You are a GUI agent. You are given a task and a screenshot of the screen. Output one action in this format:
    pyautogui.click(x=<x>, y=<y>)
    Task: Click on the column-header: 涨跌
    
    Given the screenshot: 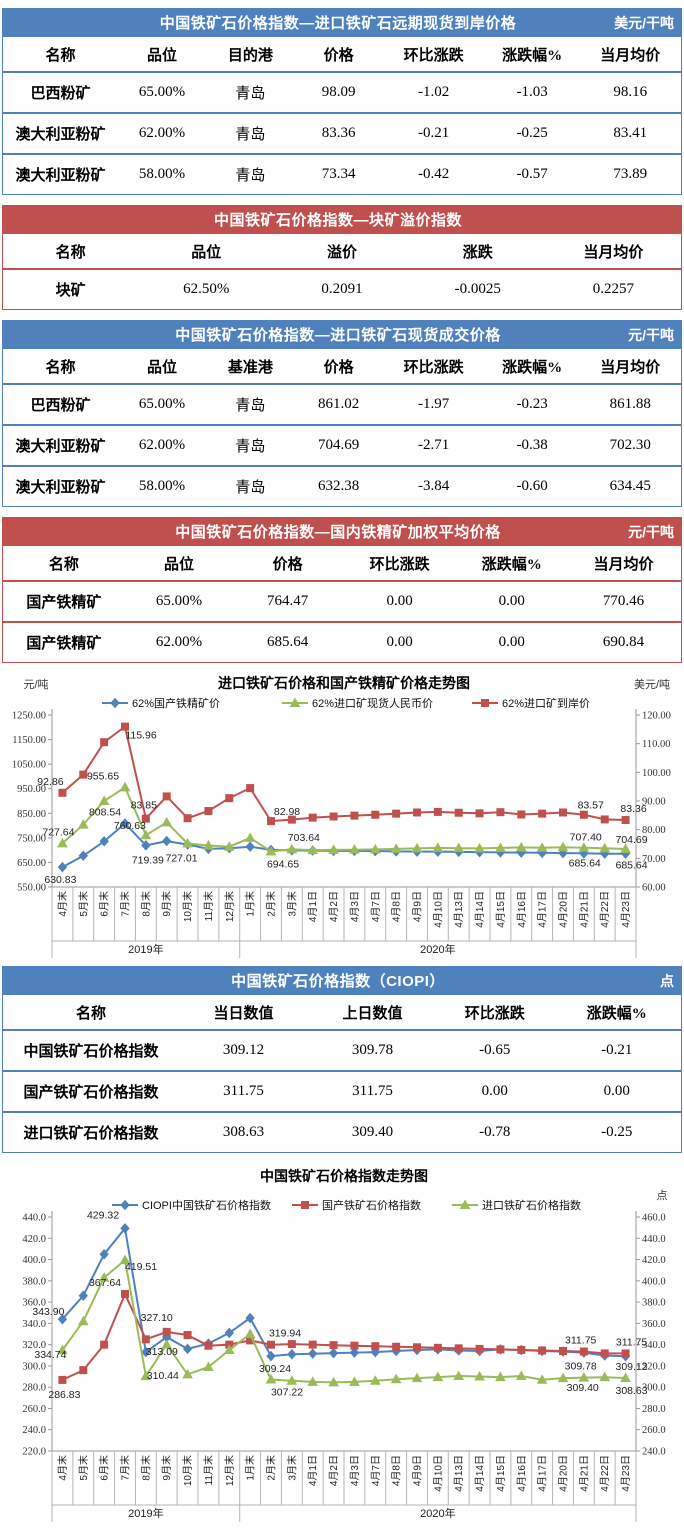 What is the action you would take?
    pyautogui.click(x=477, y=252)
    